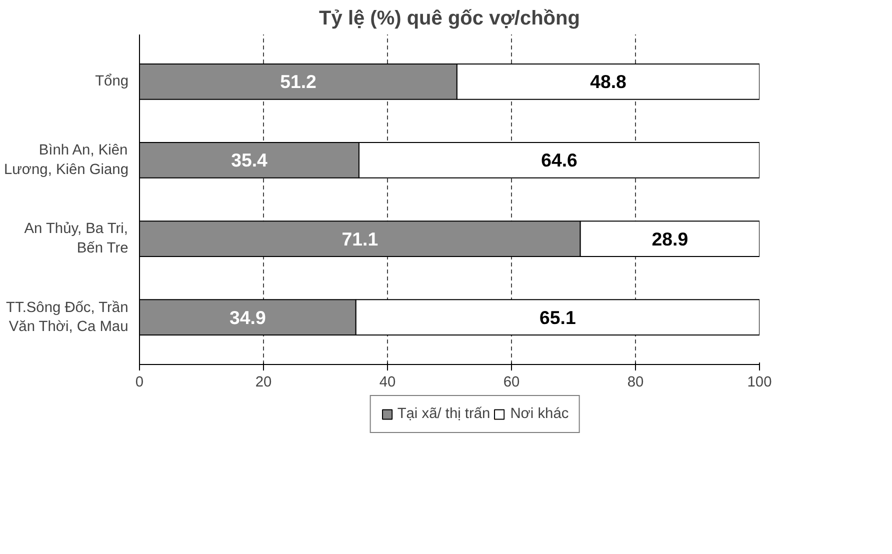 The width and height of the screenshot is (892, 554). What do you see at coordinates (66, 160) in the screenshot?
I see `y-tick-label: Bình An, Kiên Lương, Kiên Giang` at bounding box center [66, 160].